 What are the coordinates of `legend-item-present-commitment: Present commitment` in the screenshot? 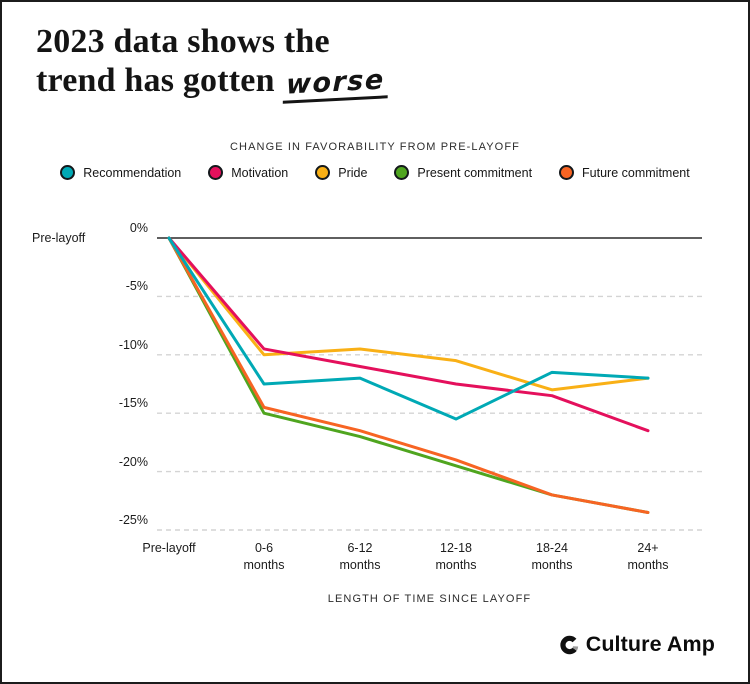 It's located at (463, 172).